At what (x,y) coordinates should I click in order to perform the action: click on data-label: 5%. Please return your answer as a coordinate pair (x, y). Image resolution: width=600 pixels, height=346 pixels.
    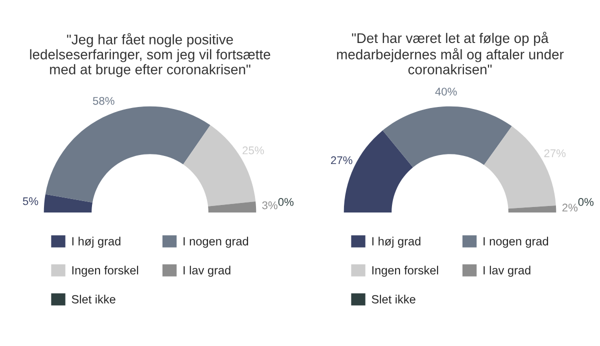
    Looking at the image, I should click on (30, 201).